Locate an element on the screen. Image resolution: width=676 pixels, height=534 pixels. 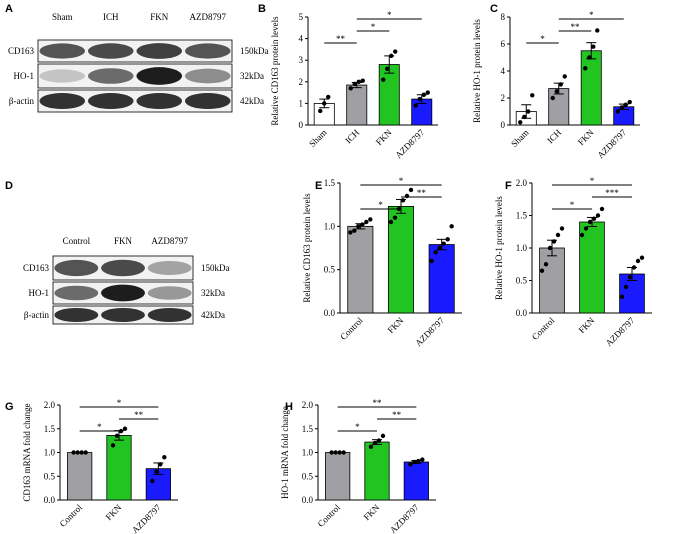
y-tick-label: 1.0 is located at coordinates (522, 248).